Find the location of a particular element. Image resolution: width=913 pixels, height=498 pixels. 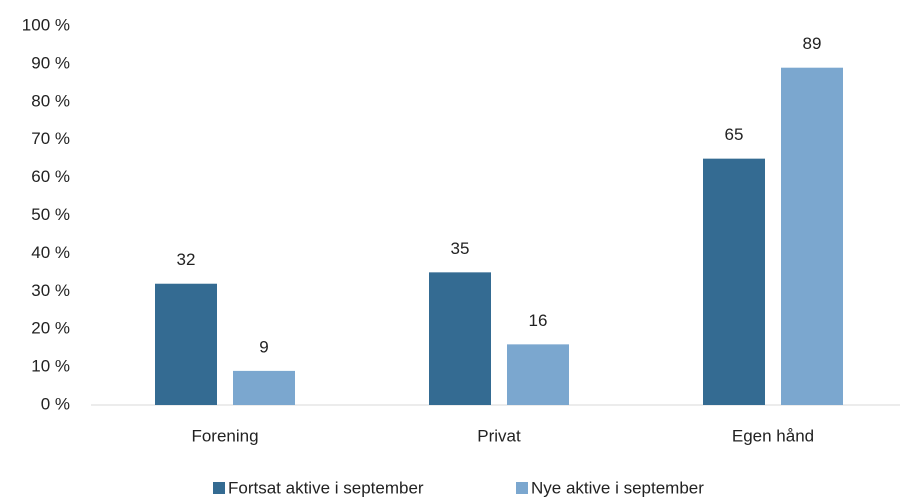

y-tick-label: 30 % is located at coordinates (50, 290).